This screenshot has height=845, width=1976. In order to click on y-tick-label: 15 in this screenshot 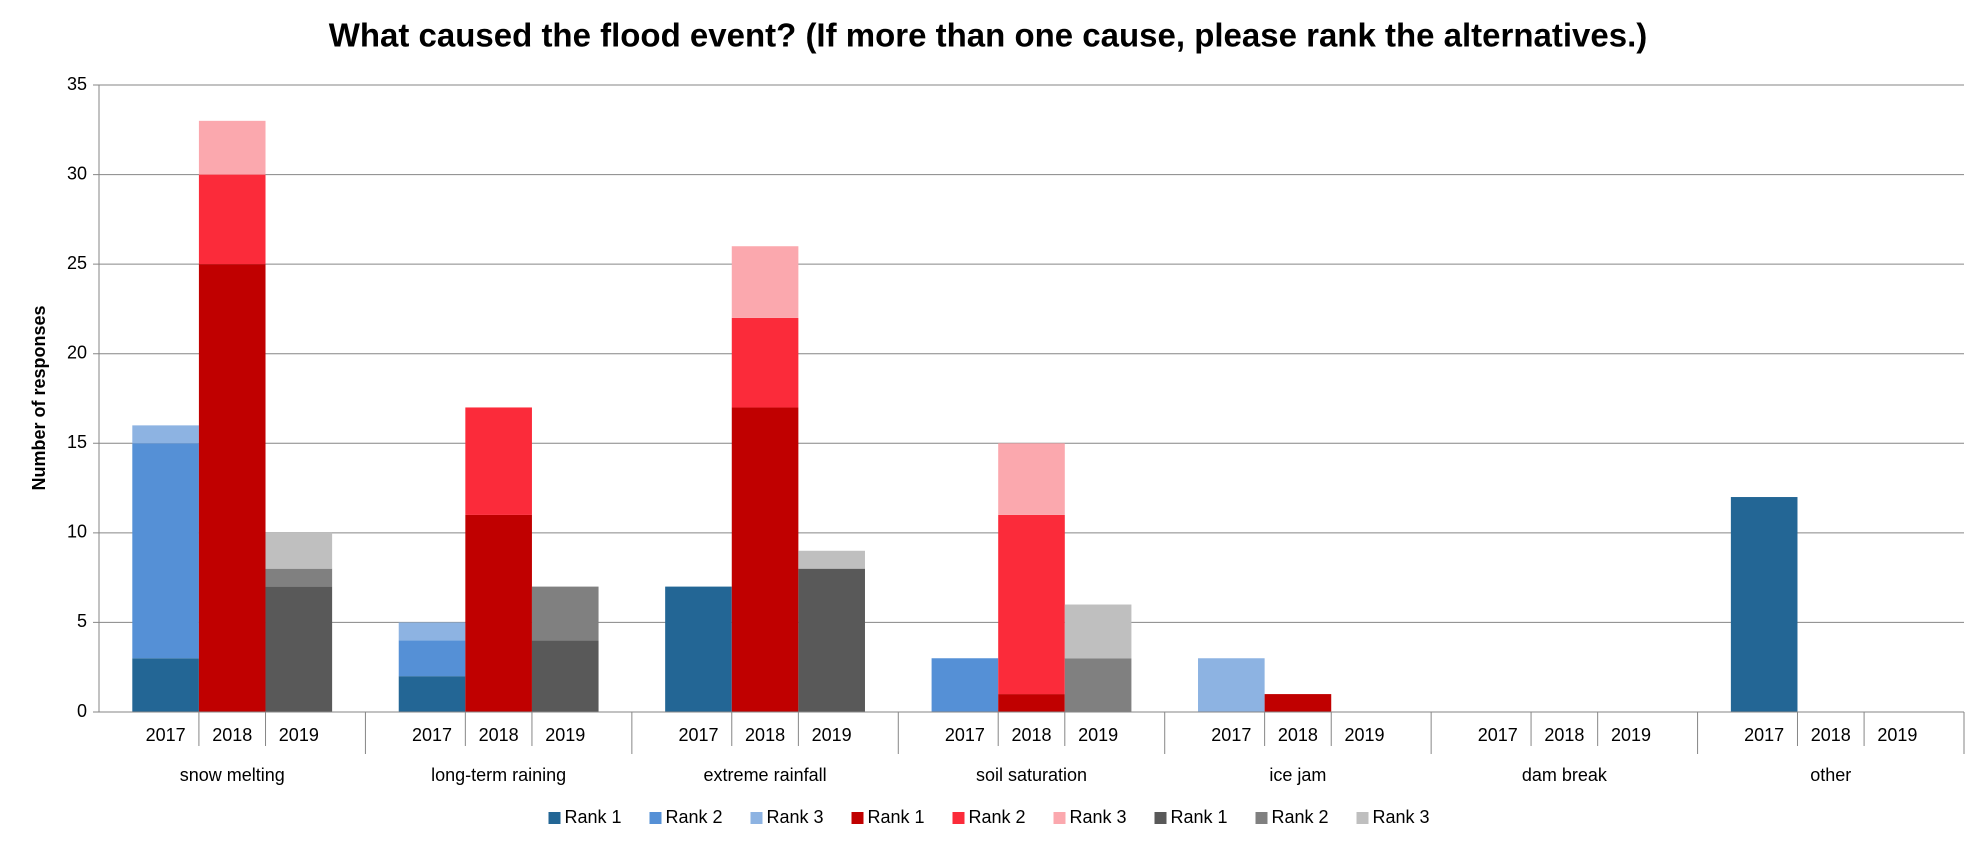, I will do `click(77, 442)`.